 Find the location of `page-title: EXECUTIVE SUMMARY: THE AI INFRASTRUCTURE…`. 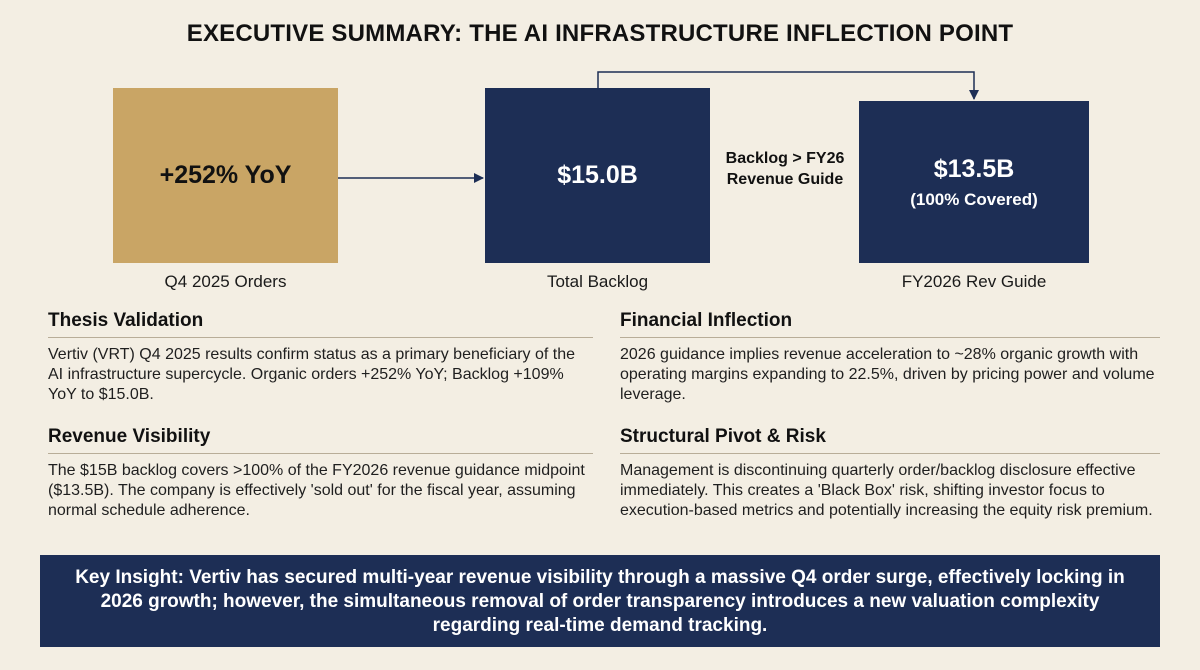

page-title: EXECUTIVE SUMMARY: THE AI INFRASTRUCTURE… is located at coordinates (600, 33).